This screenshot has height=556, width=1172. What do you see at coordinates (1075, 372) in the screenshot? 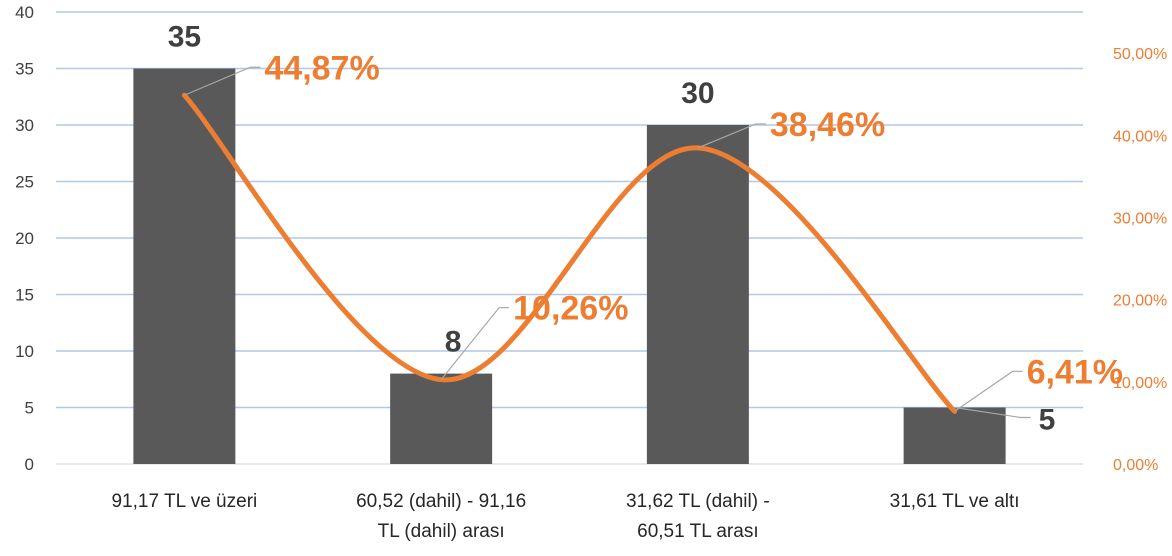
I see `percent-data-label: 6,41%` at bounding box center [1075, 372].